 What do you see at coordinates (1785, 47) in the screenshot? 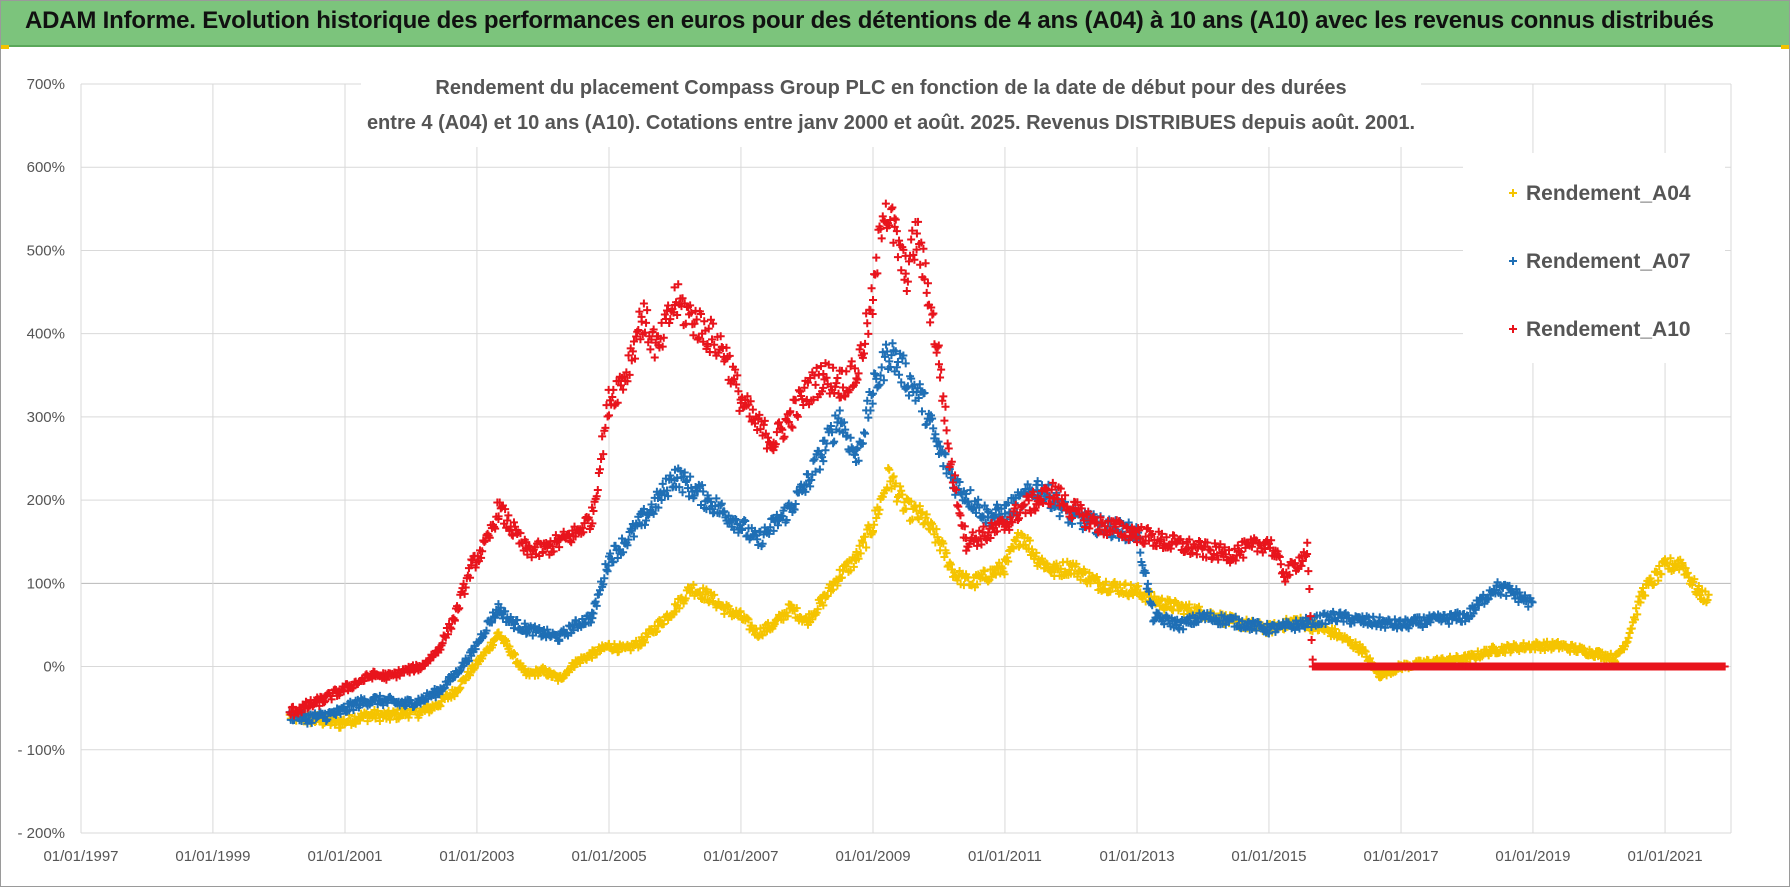
I see `corner-accent-right` at bounding box center [1785, 47].